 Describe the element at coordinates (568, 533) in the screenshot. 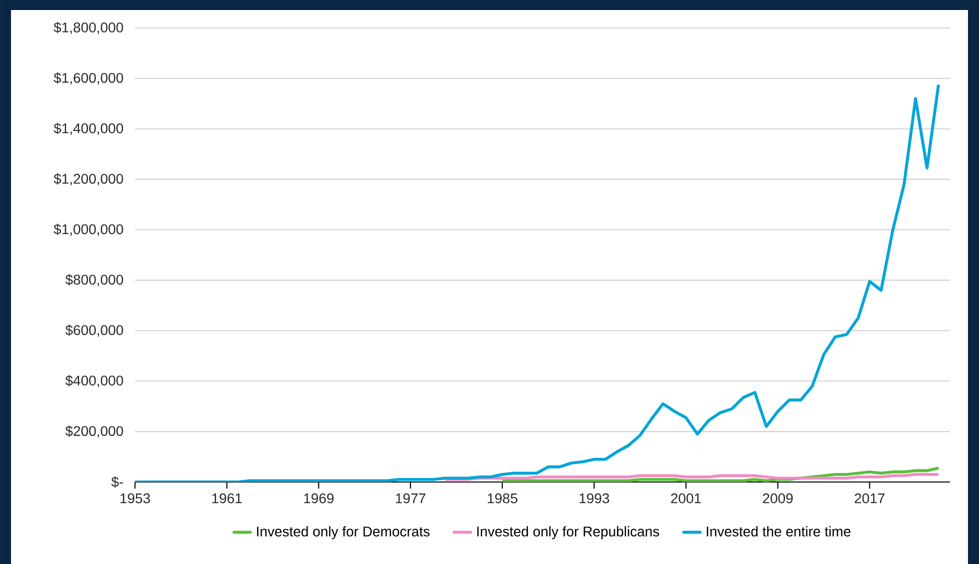

I see `legend-label: Invested only for Republicans` at that location.